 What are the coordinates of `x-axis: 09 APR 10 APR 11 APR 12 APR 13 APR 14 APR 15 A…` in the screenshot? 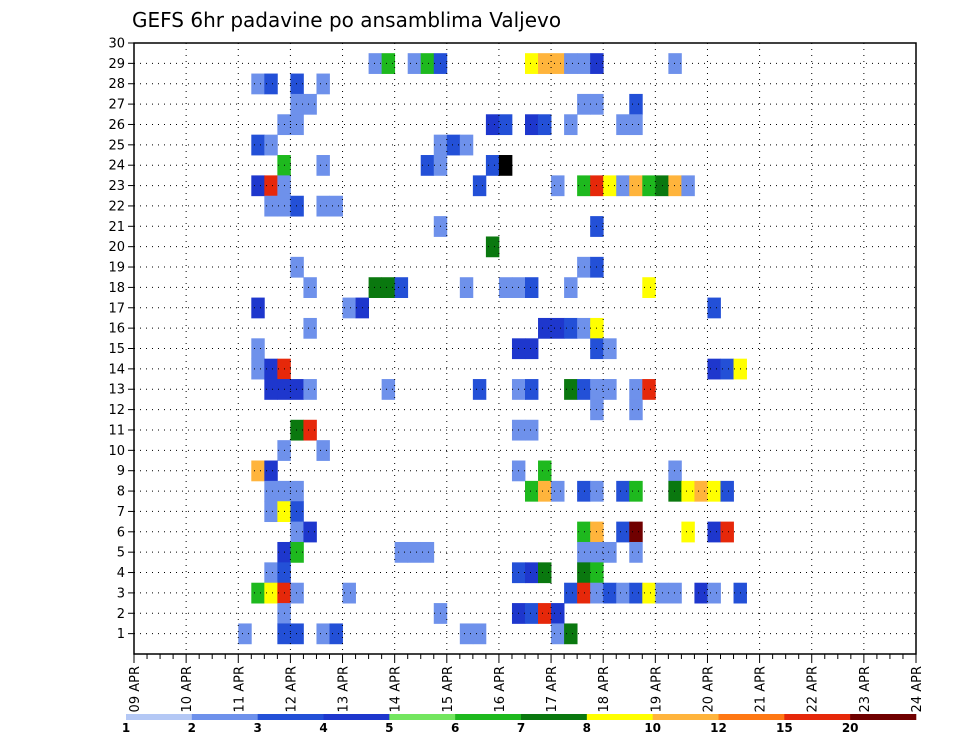 It's located at (526, 683).